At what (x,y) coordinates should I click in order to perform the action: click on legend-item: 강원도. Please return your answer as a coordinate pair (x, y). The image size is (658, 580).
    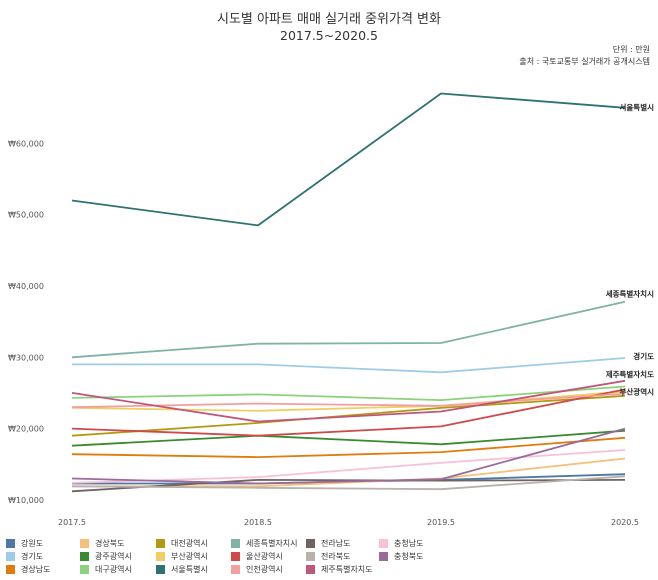
    Looking at the image, I should click on (24, 543).